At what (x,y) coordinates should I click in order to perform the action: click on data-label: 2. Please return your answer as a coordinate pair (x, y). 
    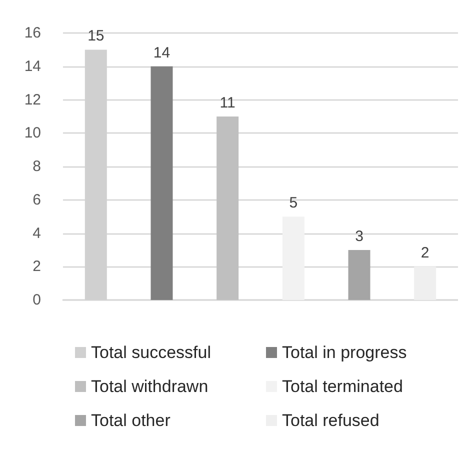
    Looking at the image, I should click on (425, 253).